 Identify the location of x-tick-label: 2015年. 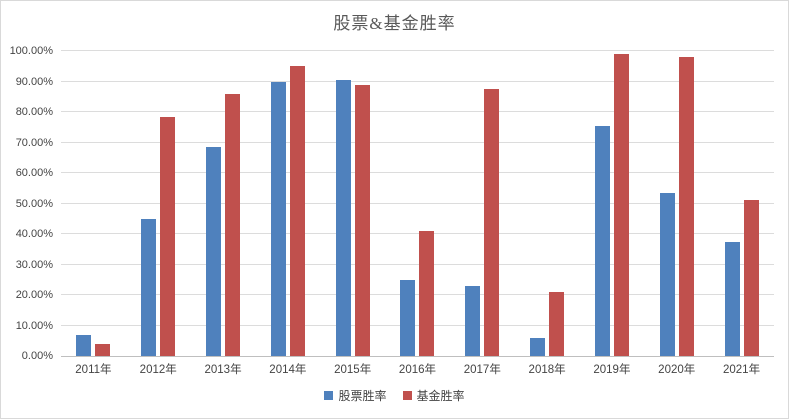
(353, 370).